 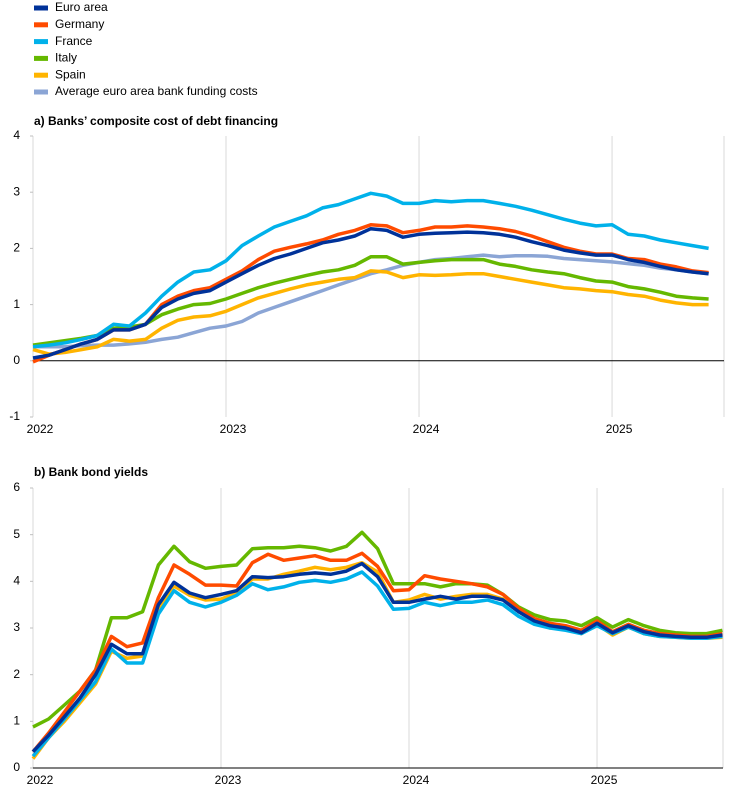 What do you see at coordinates (74, 41) in the screenshot?
I see `legend-label: France` at bounding box center [74, 41].